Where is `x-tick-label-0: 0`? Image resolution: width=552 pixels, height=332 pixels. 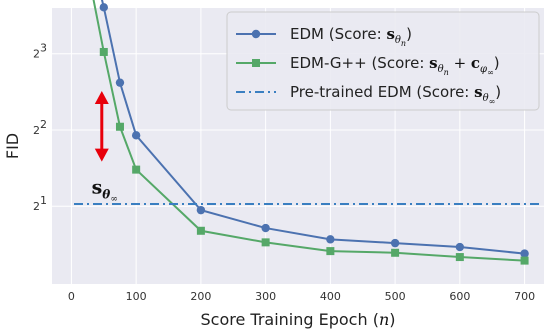 x-tick-label-0: 0 is located at coordinates (71, 296).